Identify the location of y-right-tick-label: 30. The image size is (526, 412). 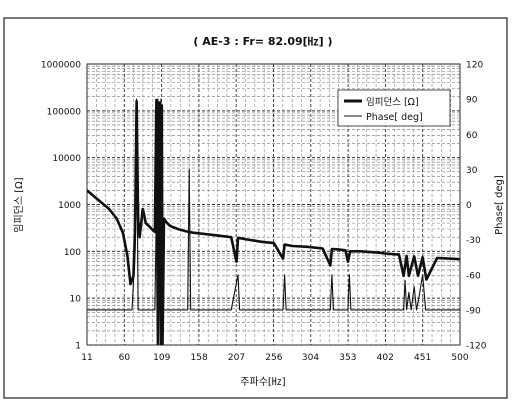
(472, 171).